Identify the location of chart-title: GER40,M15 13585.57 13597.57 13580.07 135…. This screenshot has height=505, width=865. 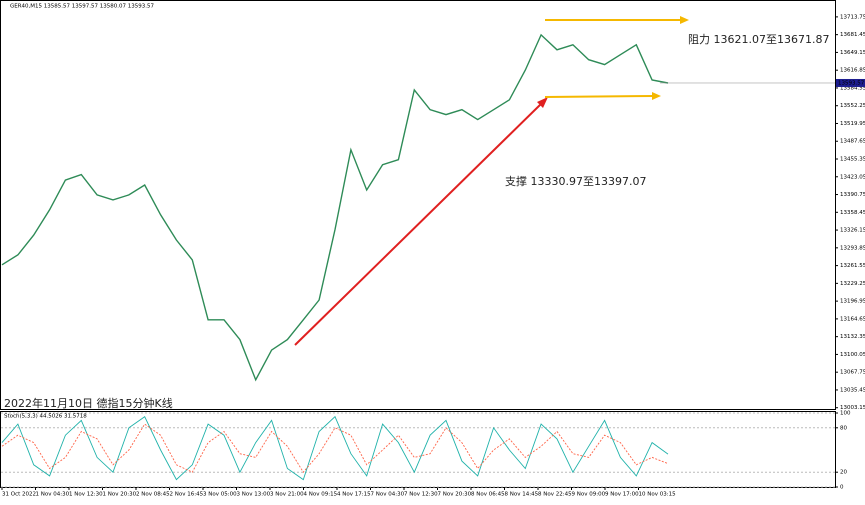
(82, 7).